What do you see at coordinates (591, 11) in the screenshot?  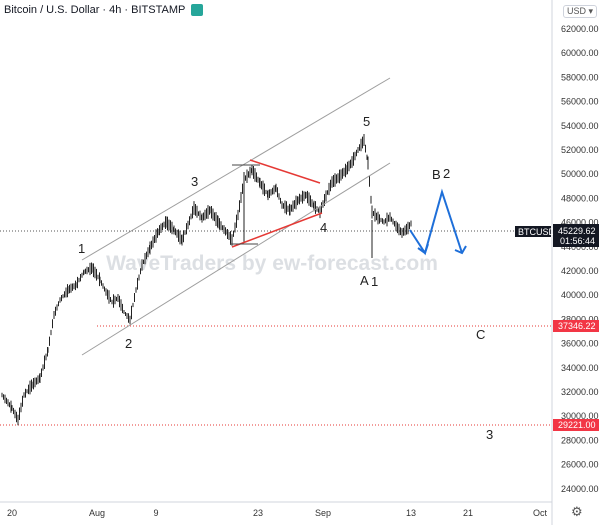 I see `chevron-down-icon: ▾` at bounding box center [591, 11].